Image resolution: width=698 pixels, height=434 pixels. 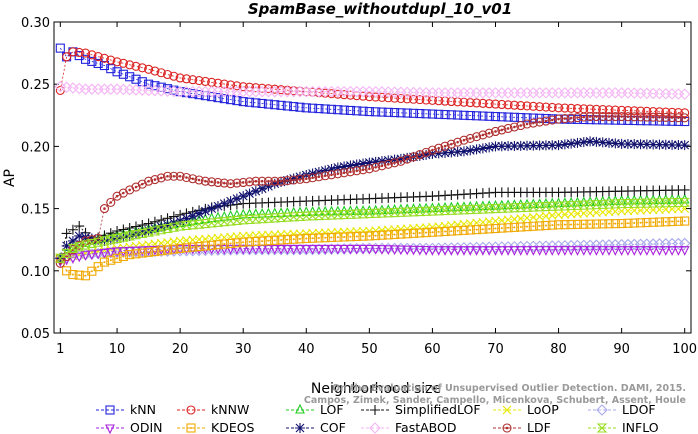 What do you see at coordinates (623, 427) in the screenshot?
I see `legend-item-INFLO: INFLO` at bounding box center [623, 427].